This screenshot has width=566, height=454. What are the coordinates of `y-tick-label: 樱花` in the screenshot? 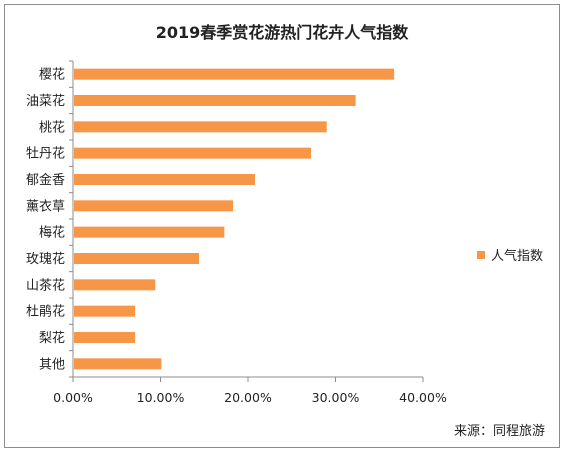 It's located at (52, 75).